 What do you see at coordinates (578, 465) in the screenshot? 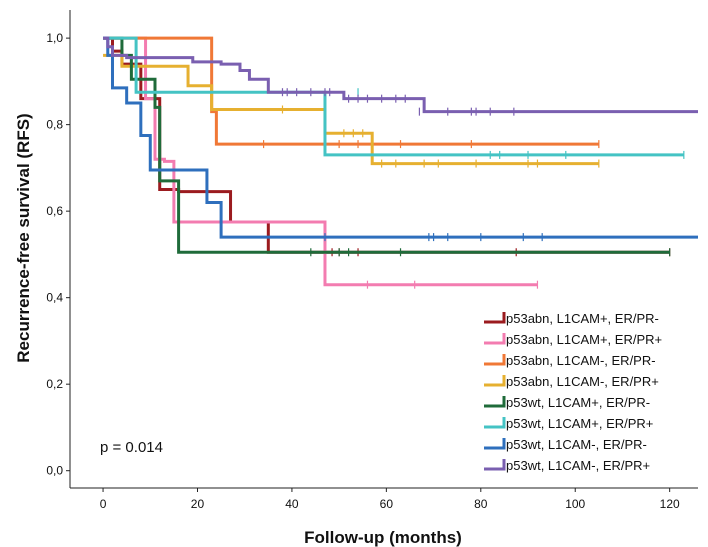
I see `legend-label: p53wt, L1CAM-, ER/PR+` at bounding box center [578, 465].